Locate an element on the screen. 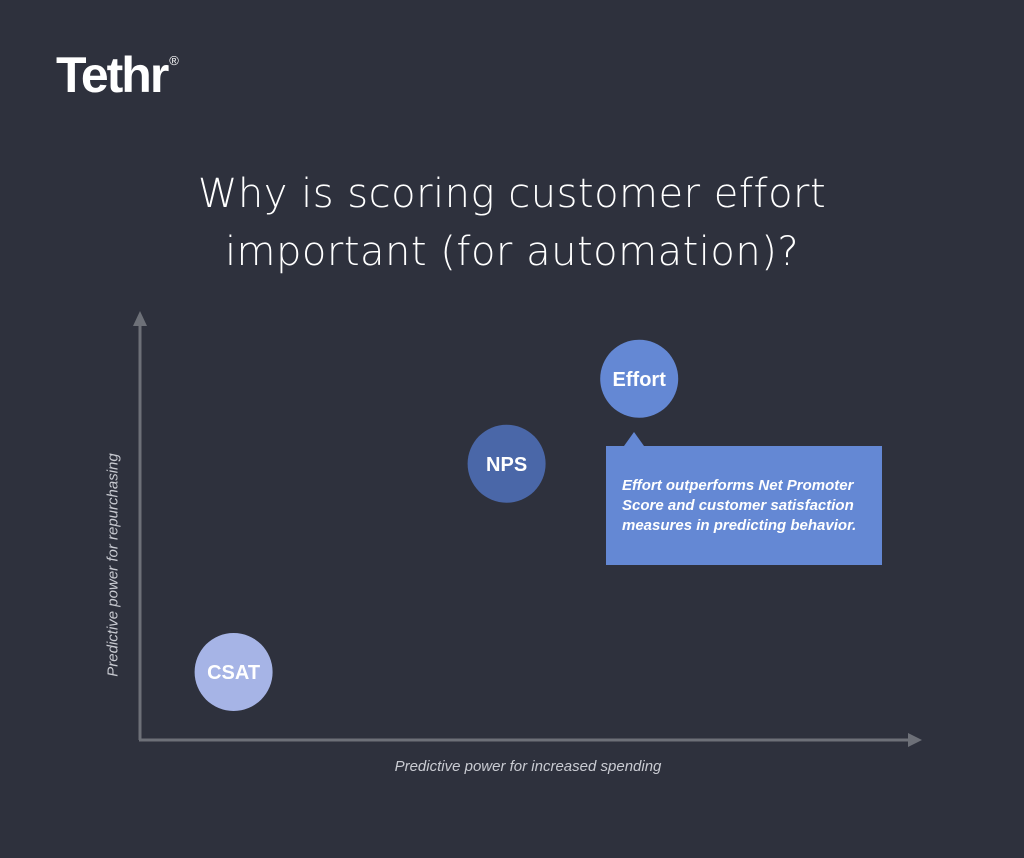 This screenshot has width=1024, height=858. y-axis-arrow is located at coordinates (140, 318).